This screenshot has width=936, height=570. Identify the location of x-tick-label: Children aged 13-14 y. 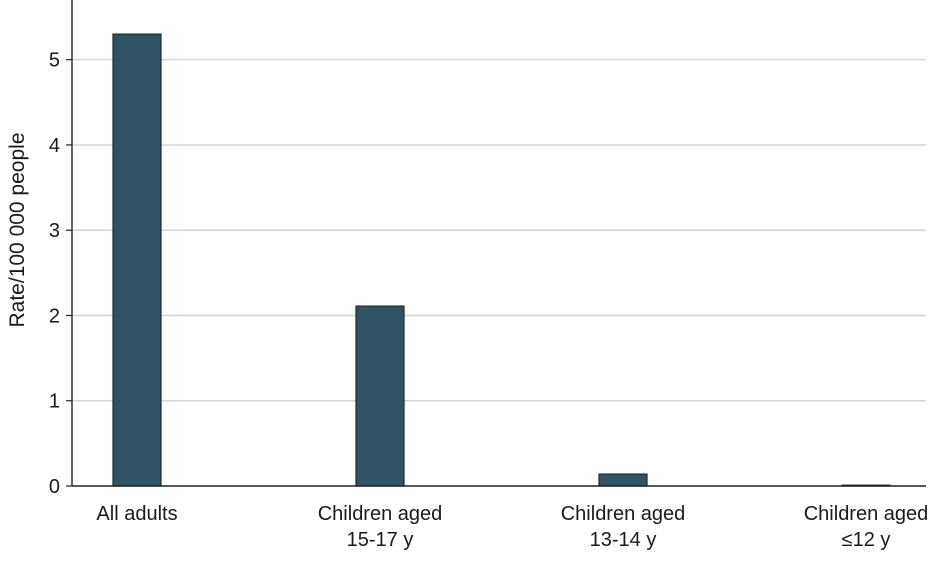
(623, 527).